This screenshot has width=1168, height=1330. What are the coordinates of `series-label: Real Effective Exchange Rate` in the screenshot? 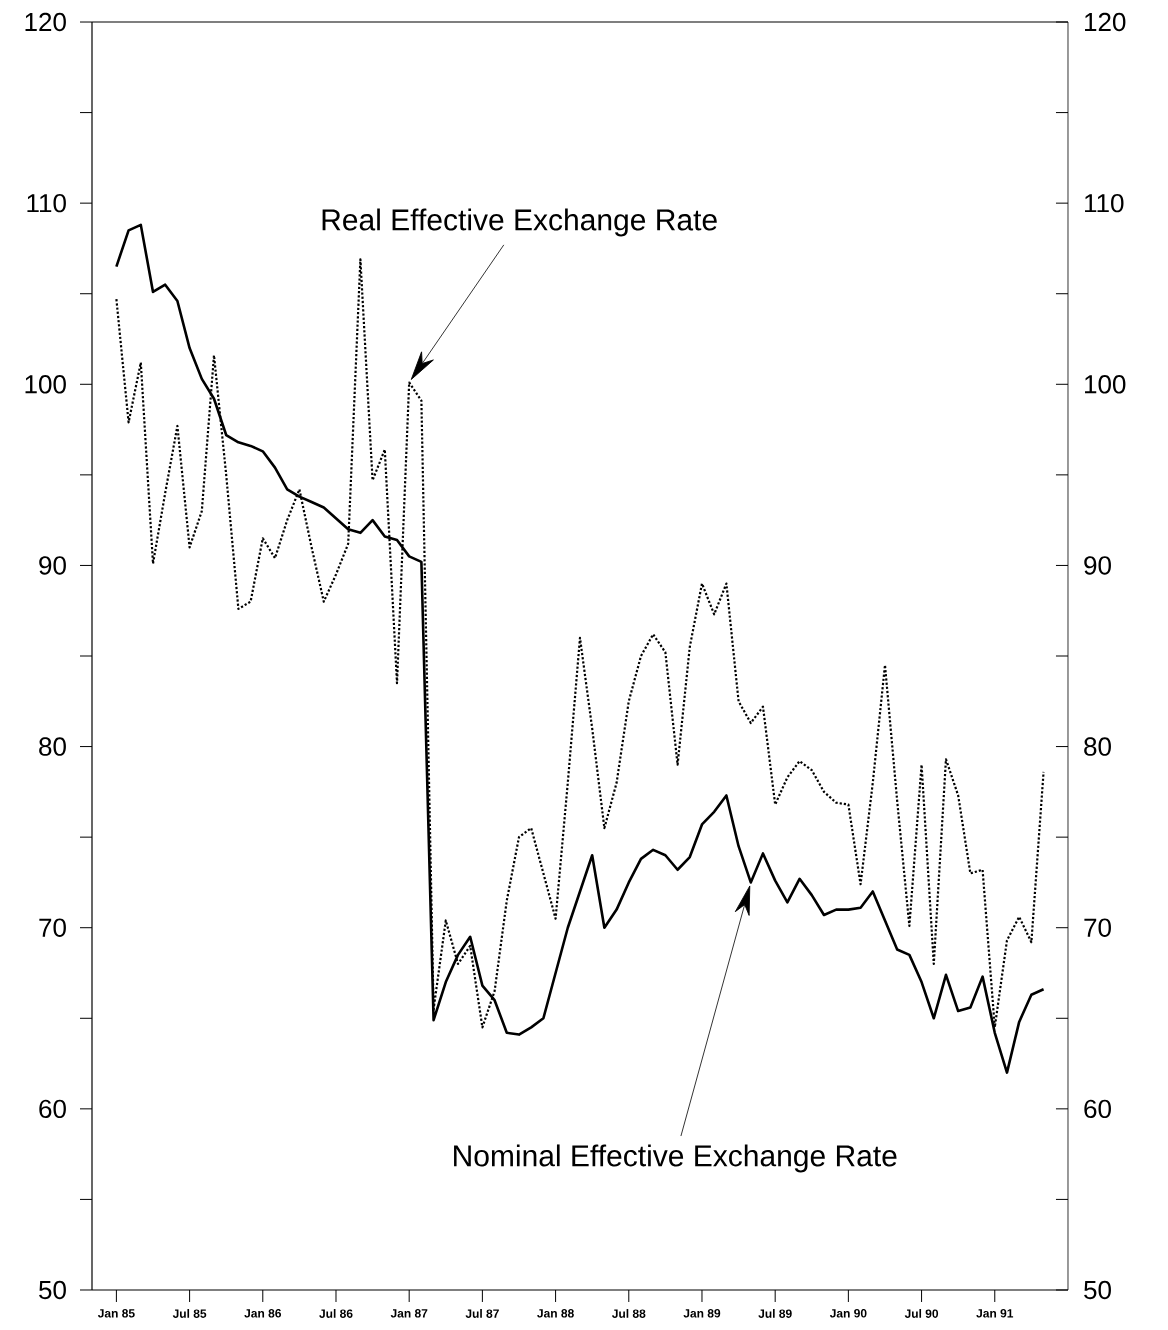 It's located at (519, 222).